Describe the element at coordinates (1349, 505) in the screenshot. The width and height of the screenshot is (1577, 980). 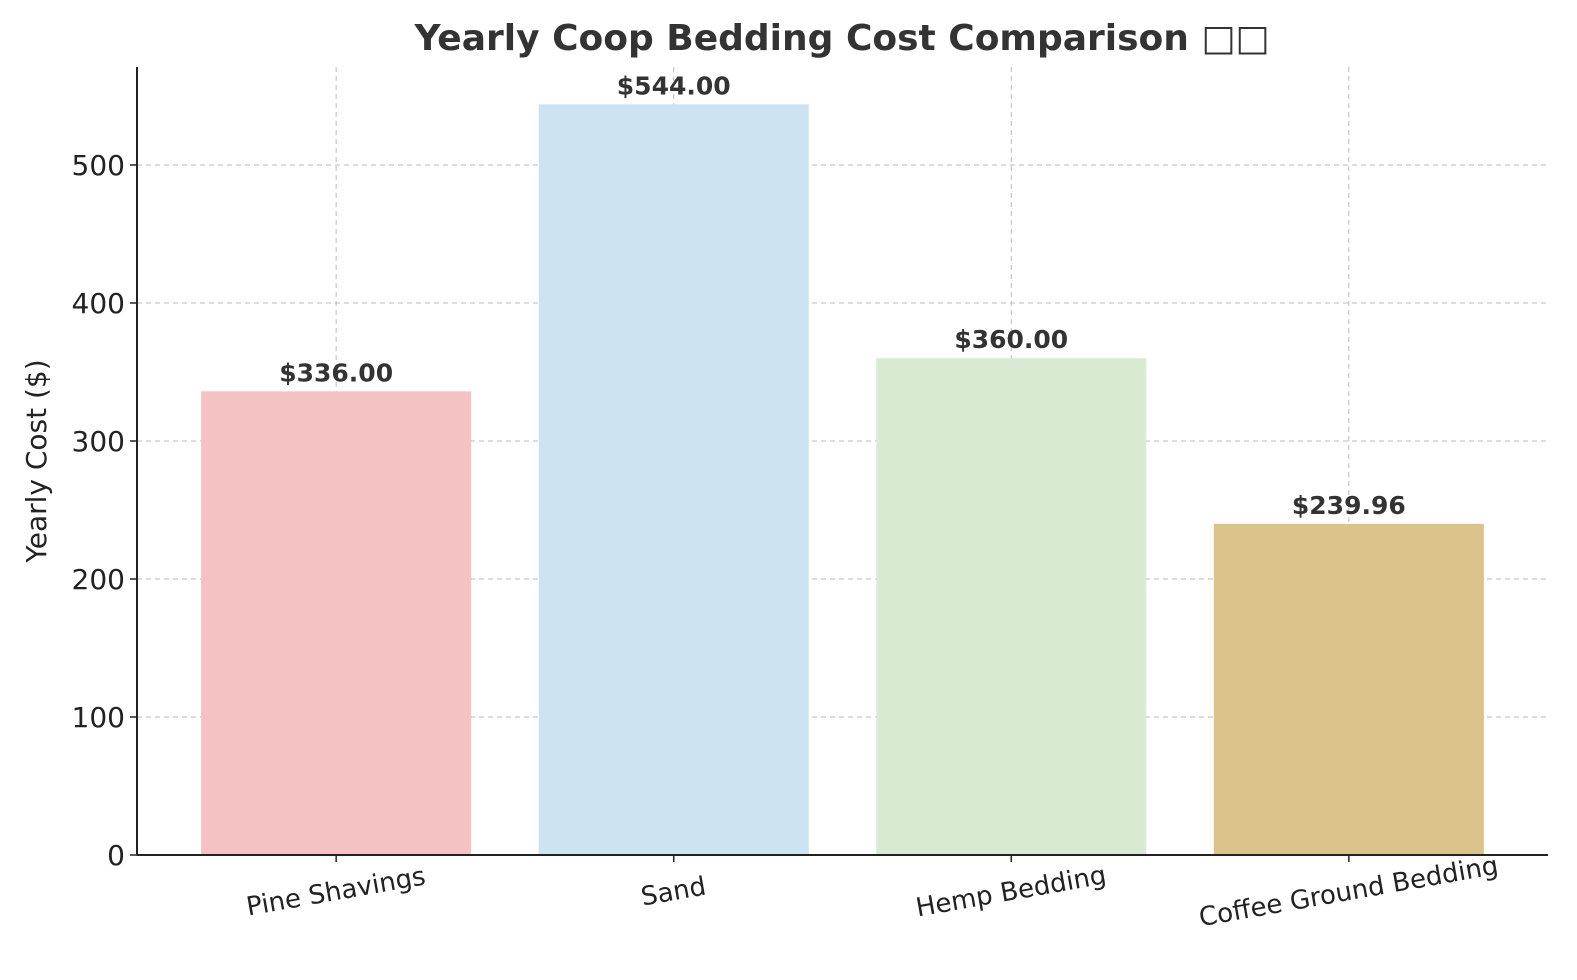
I see `data-label: $239.96` at that location.